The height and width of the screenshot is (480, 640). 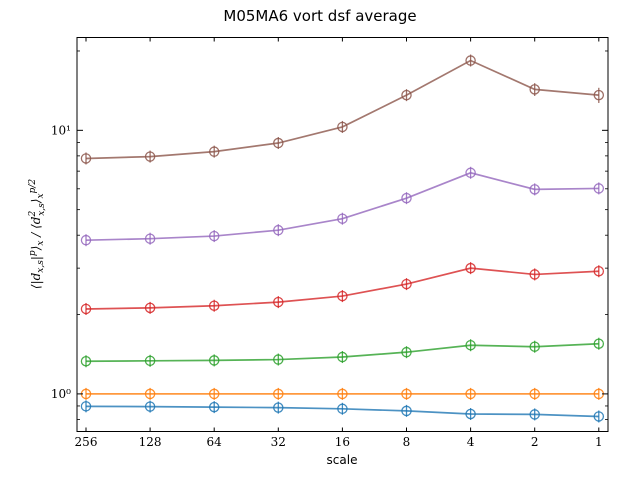 I want to click on svg-text: ⟨|dx,s|p⟩x / ⟨d2x,s⟩xp/2, so click(x=37, y=234).